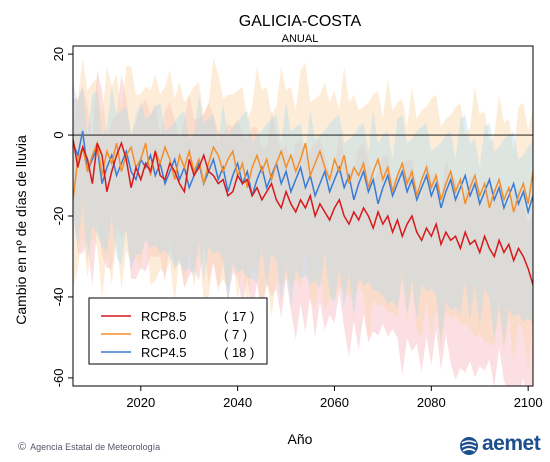 This screenshot has height=462, width=550. I want to click on y-tick-label: -40, so click(58, 297).